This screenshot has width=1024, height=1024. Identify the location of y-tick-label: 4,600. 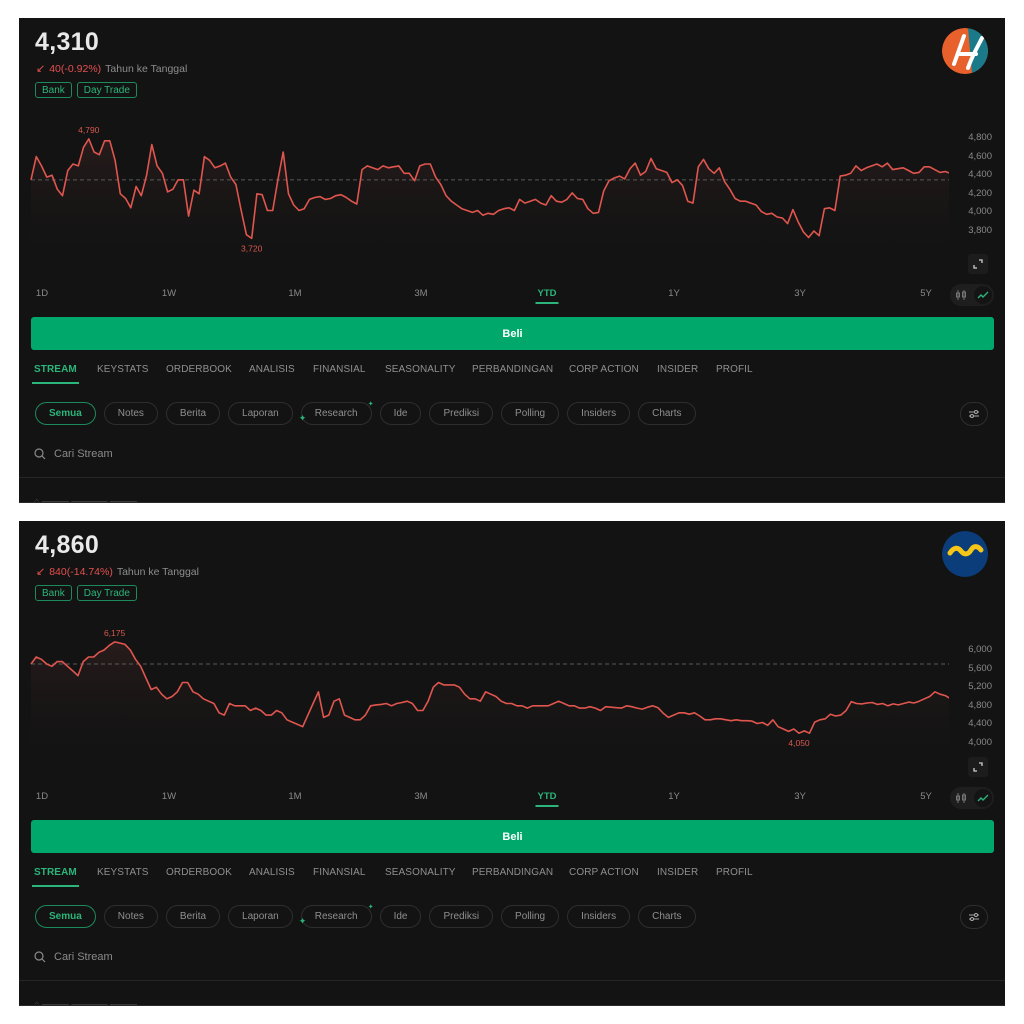
(980, 156).